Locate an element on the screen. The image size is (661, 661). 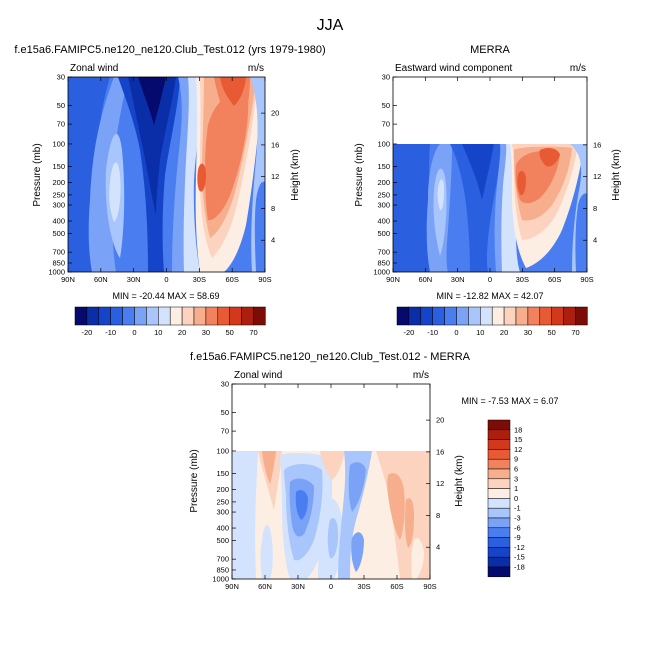
y-tick-label: 500 is located at coordinates (383, 233).